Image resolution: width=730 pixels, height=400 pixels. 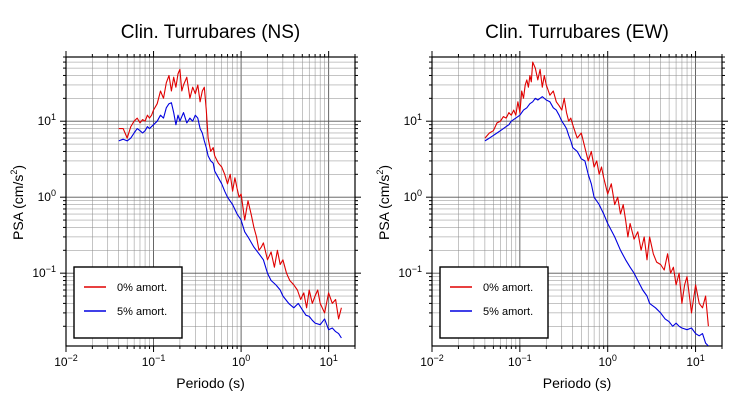 What do you see at coordinates (577, 32) in the screenshot?
I see `chart-title: Clin. Turrubares (EW)` at bounding box center [577, 32].